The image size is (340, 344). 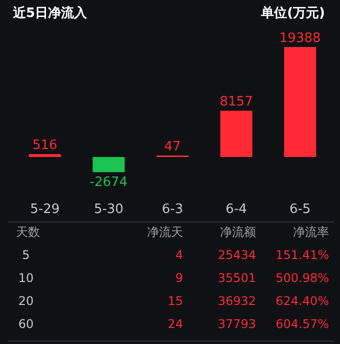 I want to click on text: 500.98%, so click(x=302, y=278).